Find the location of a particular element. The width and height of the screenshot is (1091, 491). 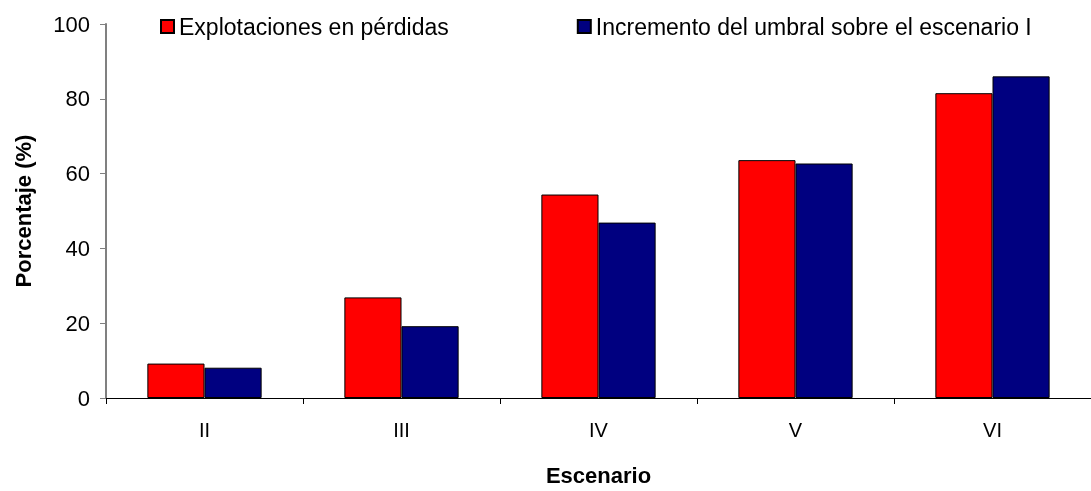

x-tick-label: VI is located at coordinates (992, 430).